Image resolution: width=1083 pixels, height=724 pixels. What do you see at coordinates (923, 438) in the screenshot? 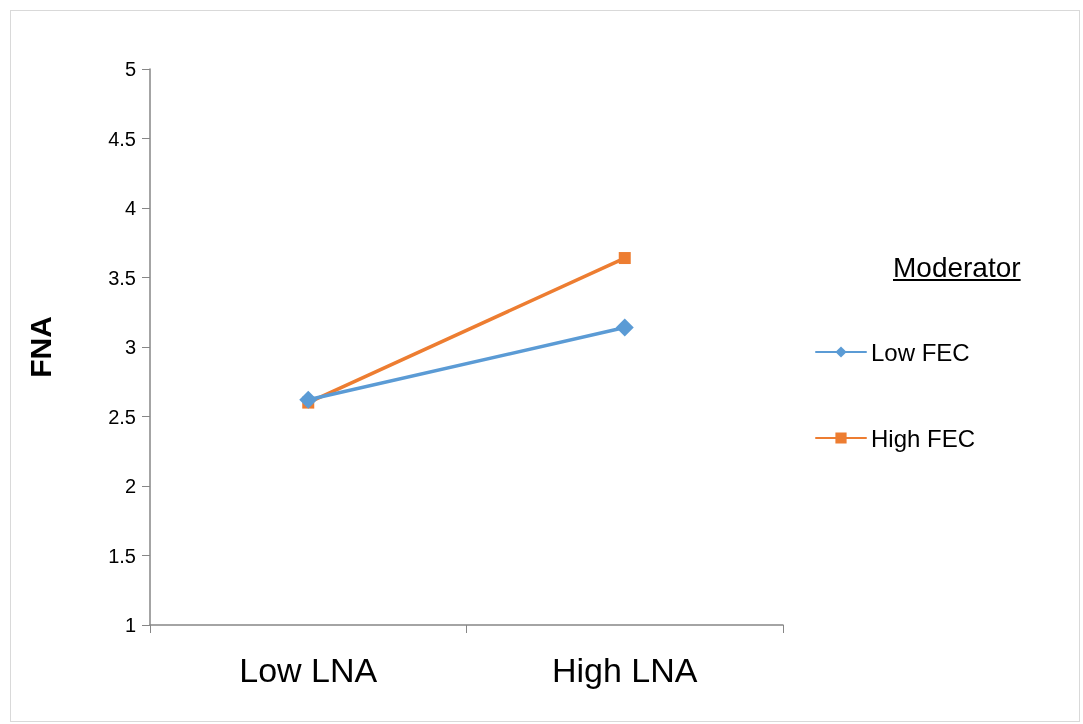
I see `legend-label: High FEC` at bounding box center [923, 438].